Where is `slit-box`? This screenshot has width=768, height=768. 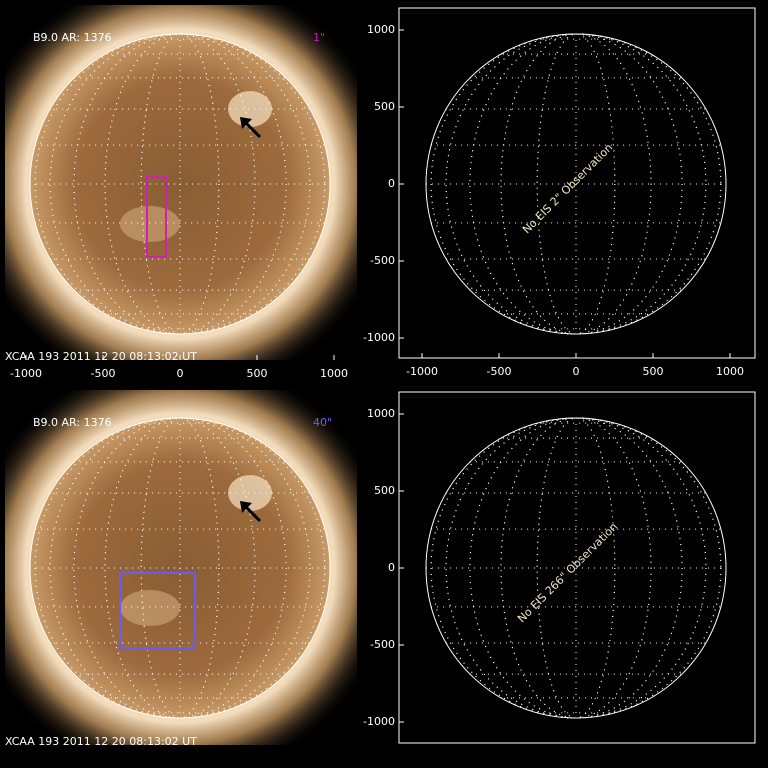 slit-box is located at coordinates (156, 217).